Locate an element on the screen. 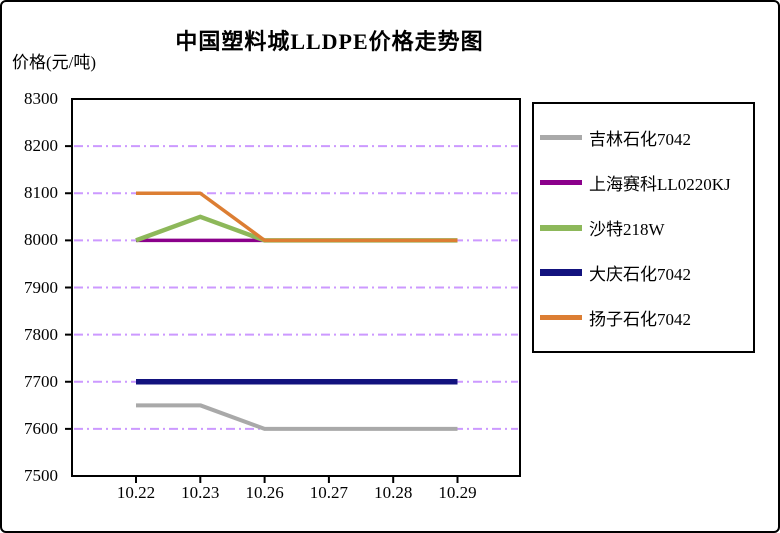  ytick-label-7700: 7700 is located at coordinates (41, 381).